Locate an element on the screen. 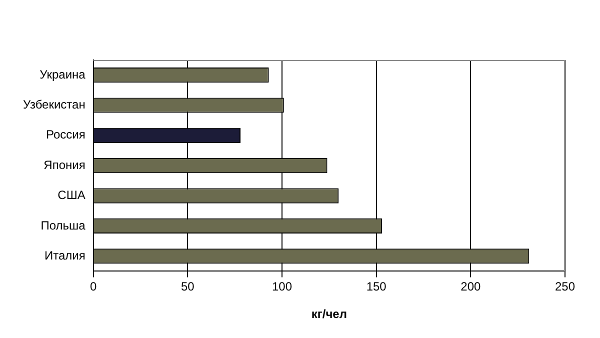 This screenshot has height=338, width=600. y-tick-label: Япония is located at coordinates (65, 165).